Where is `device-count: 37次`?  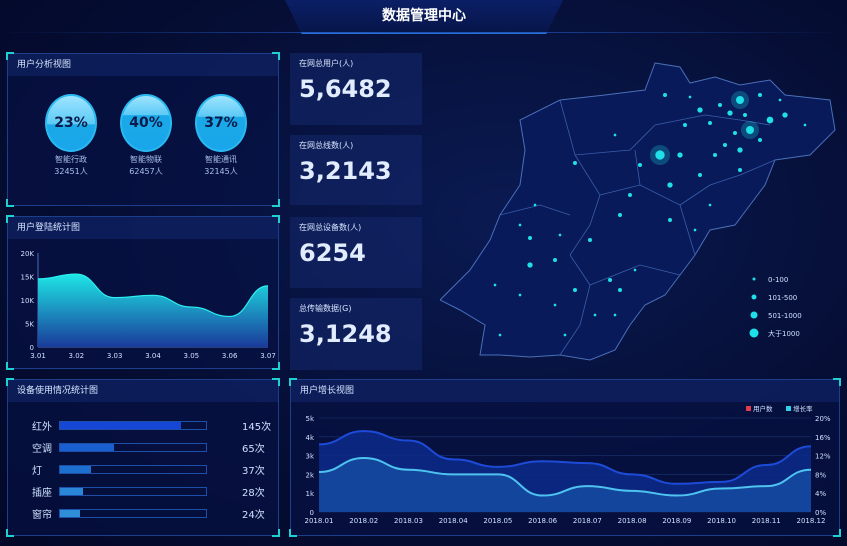 device-count: 37次 is located at coordinates (253, 471).